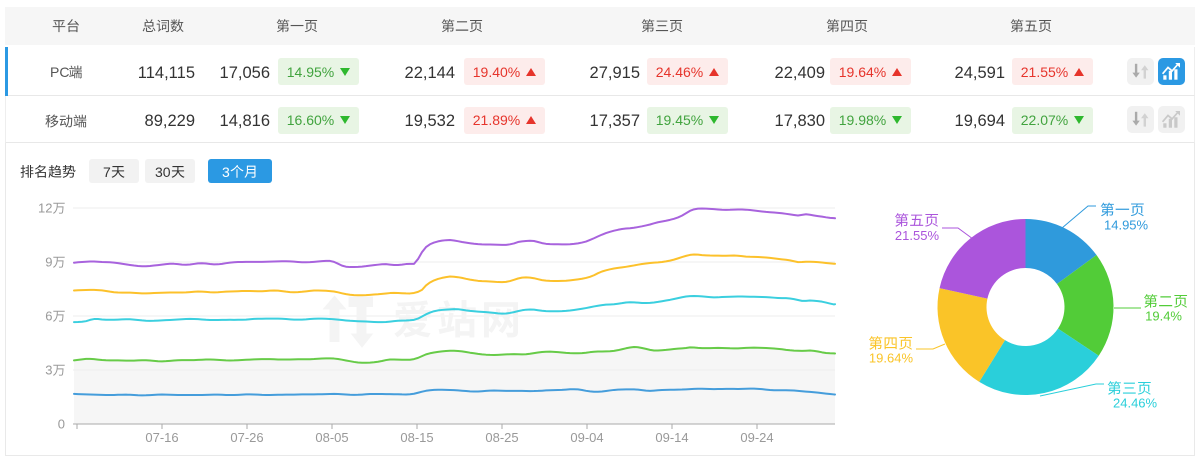  What do you see at coordinates (671, 437) in the screenshot?
I see `svg-text: 09-14` at bounding box center [671, 437].